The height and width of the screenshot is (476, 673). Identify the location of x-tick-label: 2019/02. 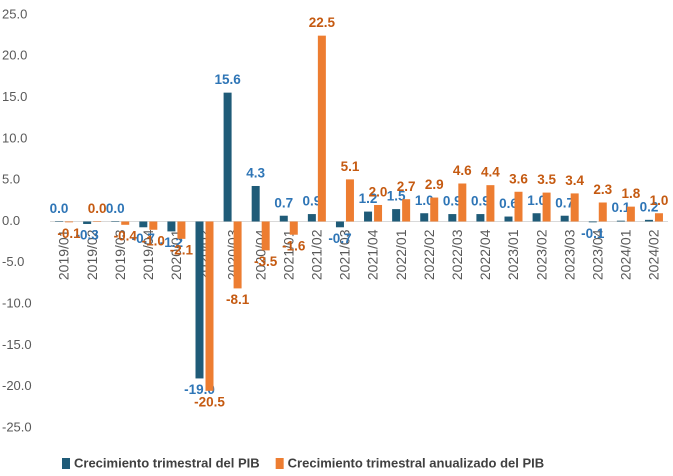
(92, 254).